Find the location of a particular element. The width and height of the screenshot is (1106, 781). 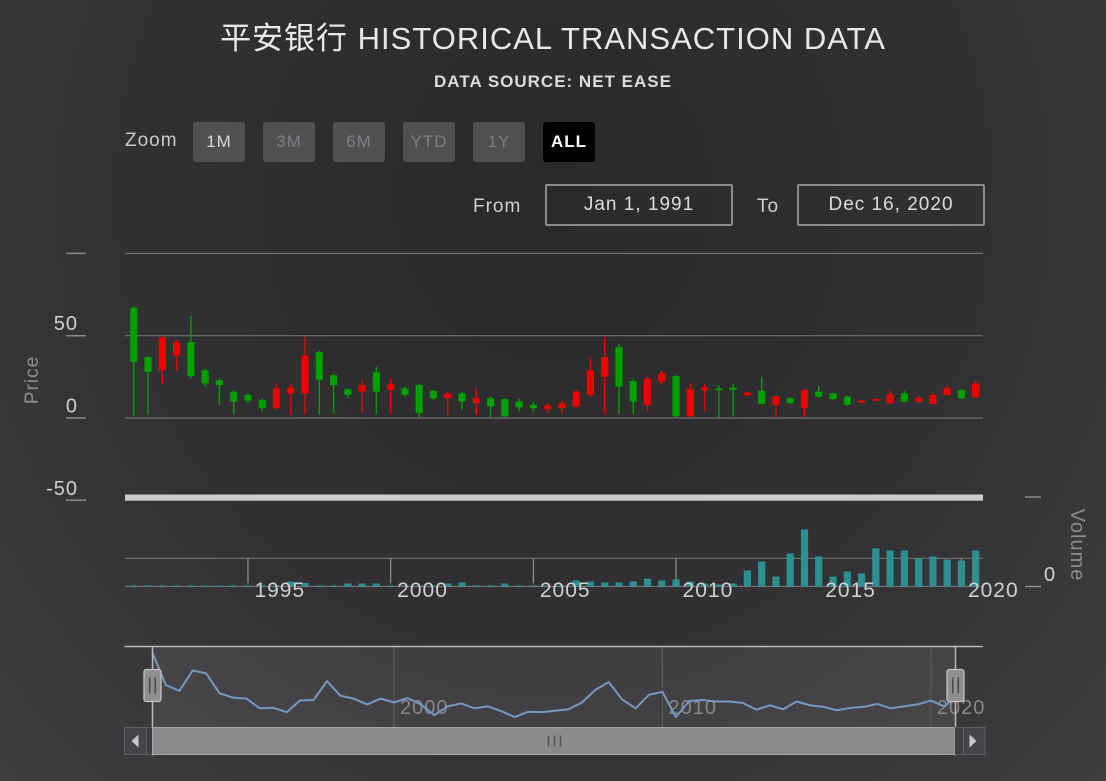

scrollbar-thumb is located at coordinates (553, 741).